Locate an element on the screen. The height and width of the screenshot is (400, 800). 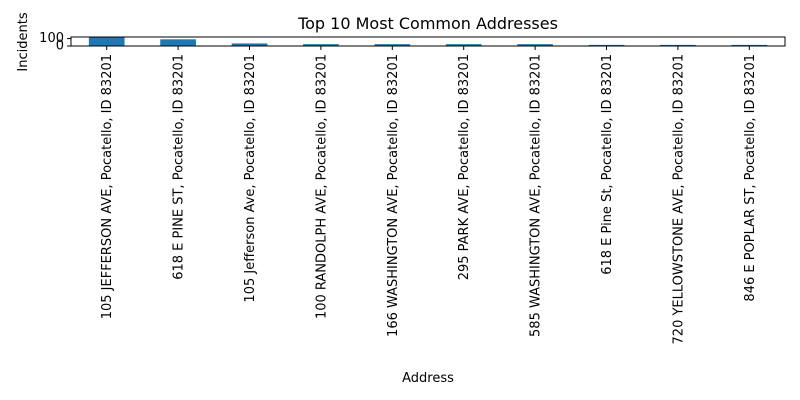
x-tick-label: 720 YELLOWSTONE AVE, Pocatello, ID 83201 is located at coordinates (678, 199).